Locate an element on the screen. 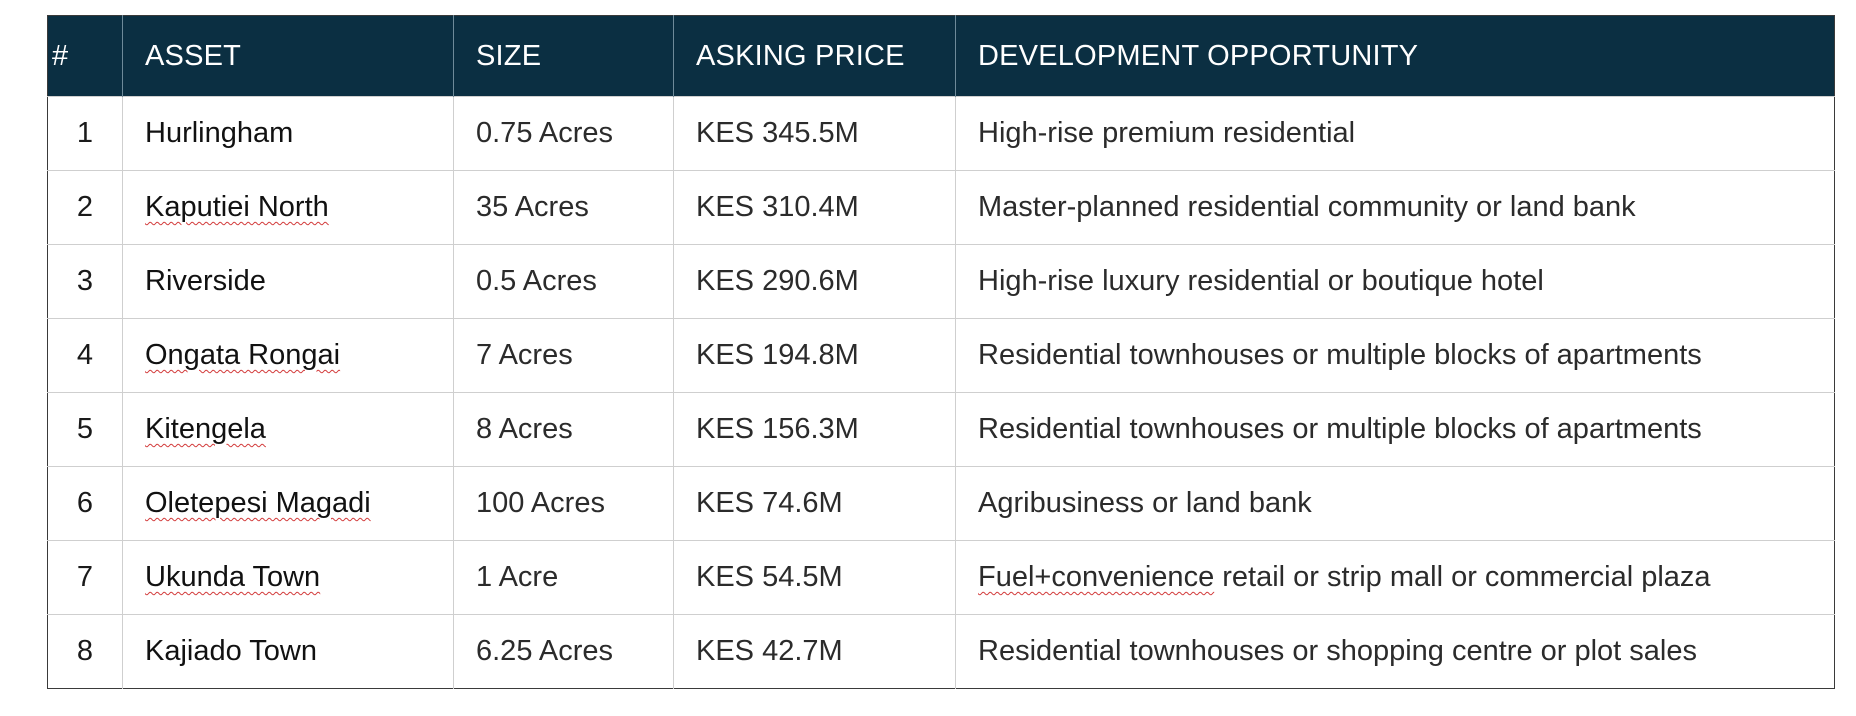 The image size is (1856, 716). asset-name-text: Riverside is located at coordinates (205, 281).